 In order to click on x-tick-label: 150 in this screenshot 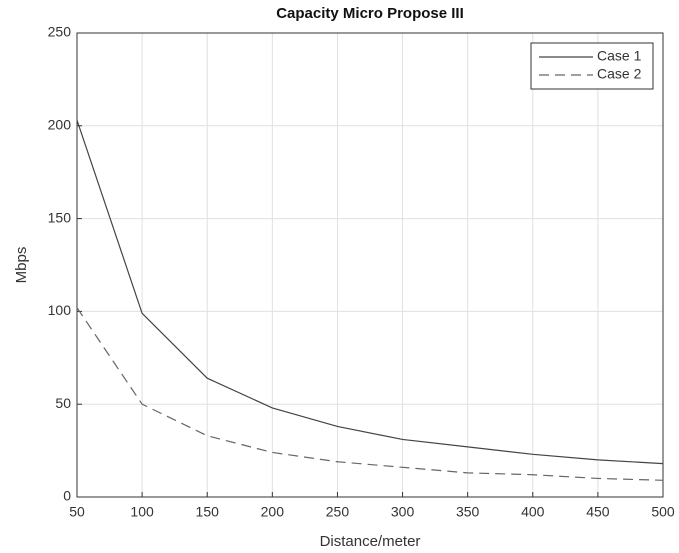, I will do `click(208, 512)`.